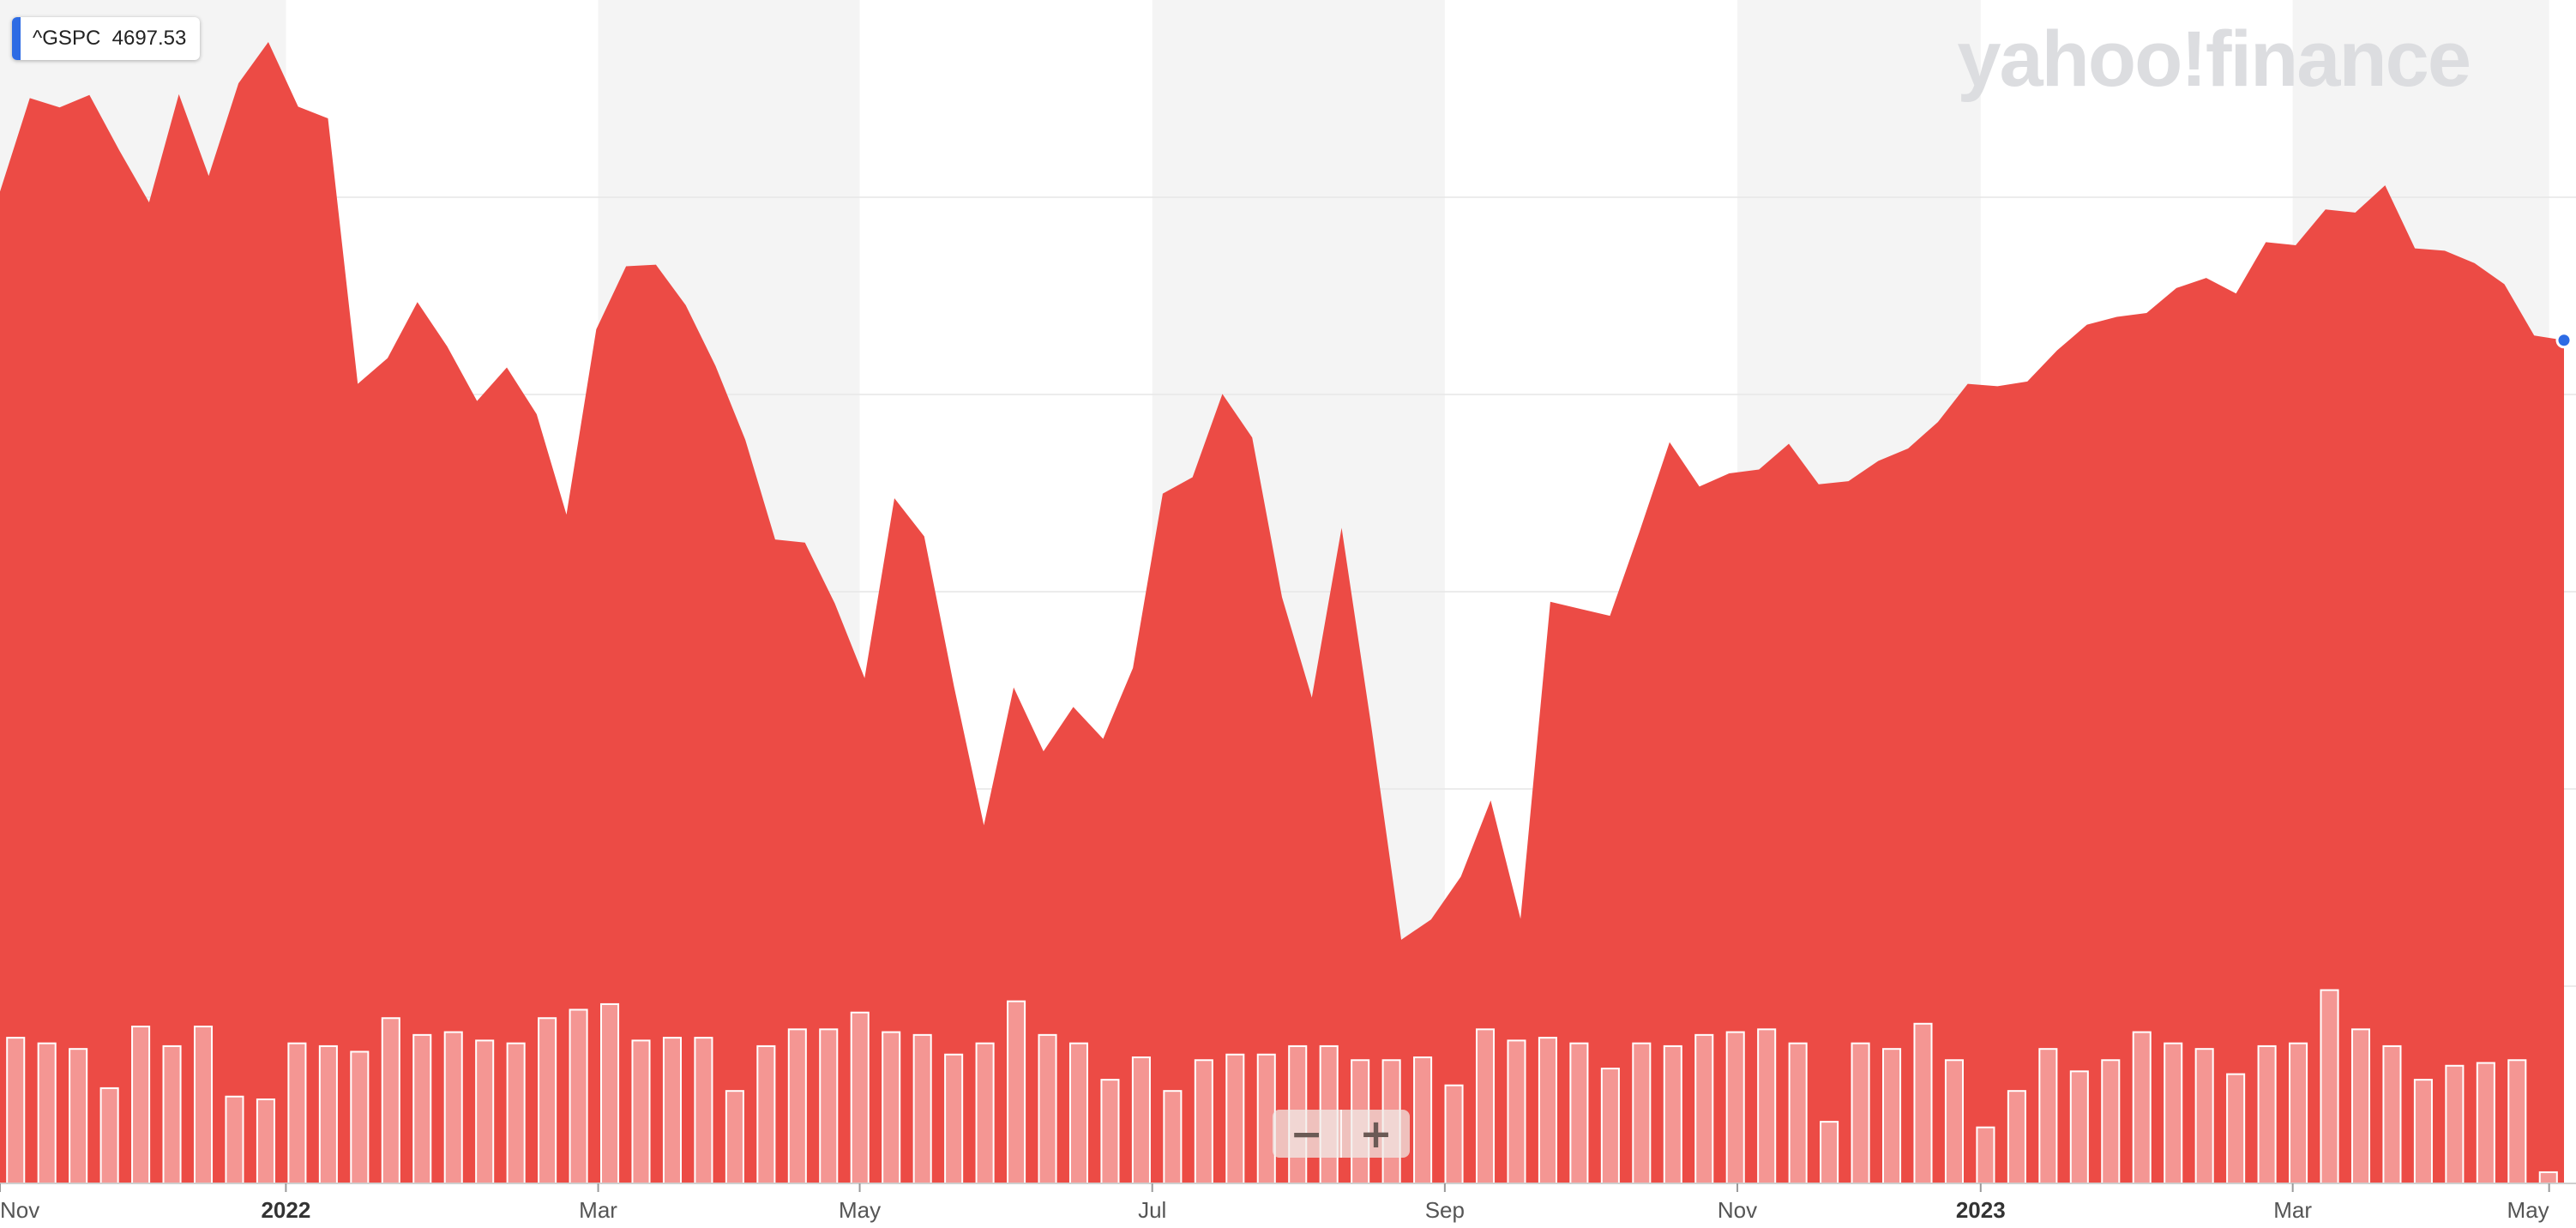 The image size is (2576, 1228). Describe the element at coordinates (2564, 340) in the screenshot. I see `last-price-marker` at that location.